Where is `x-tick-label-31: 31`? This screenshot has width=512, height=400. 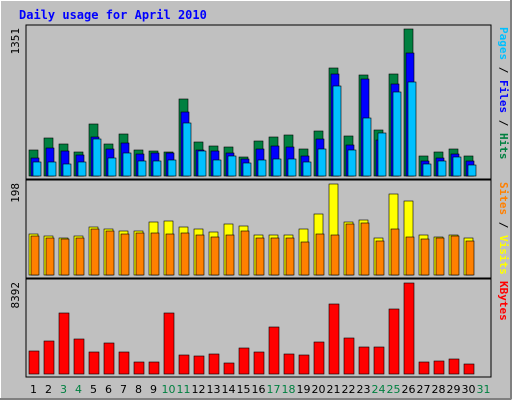
x-tick-label-31: 31 is located at coordinates (484, 389).